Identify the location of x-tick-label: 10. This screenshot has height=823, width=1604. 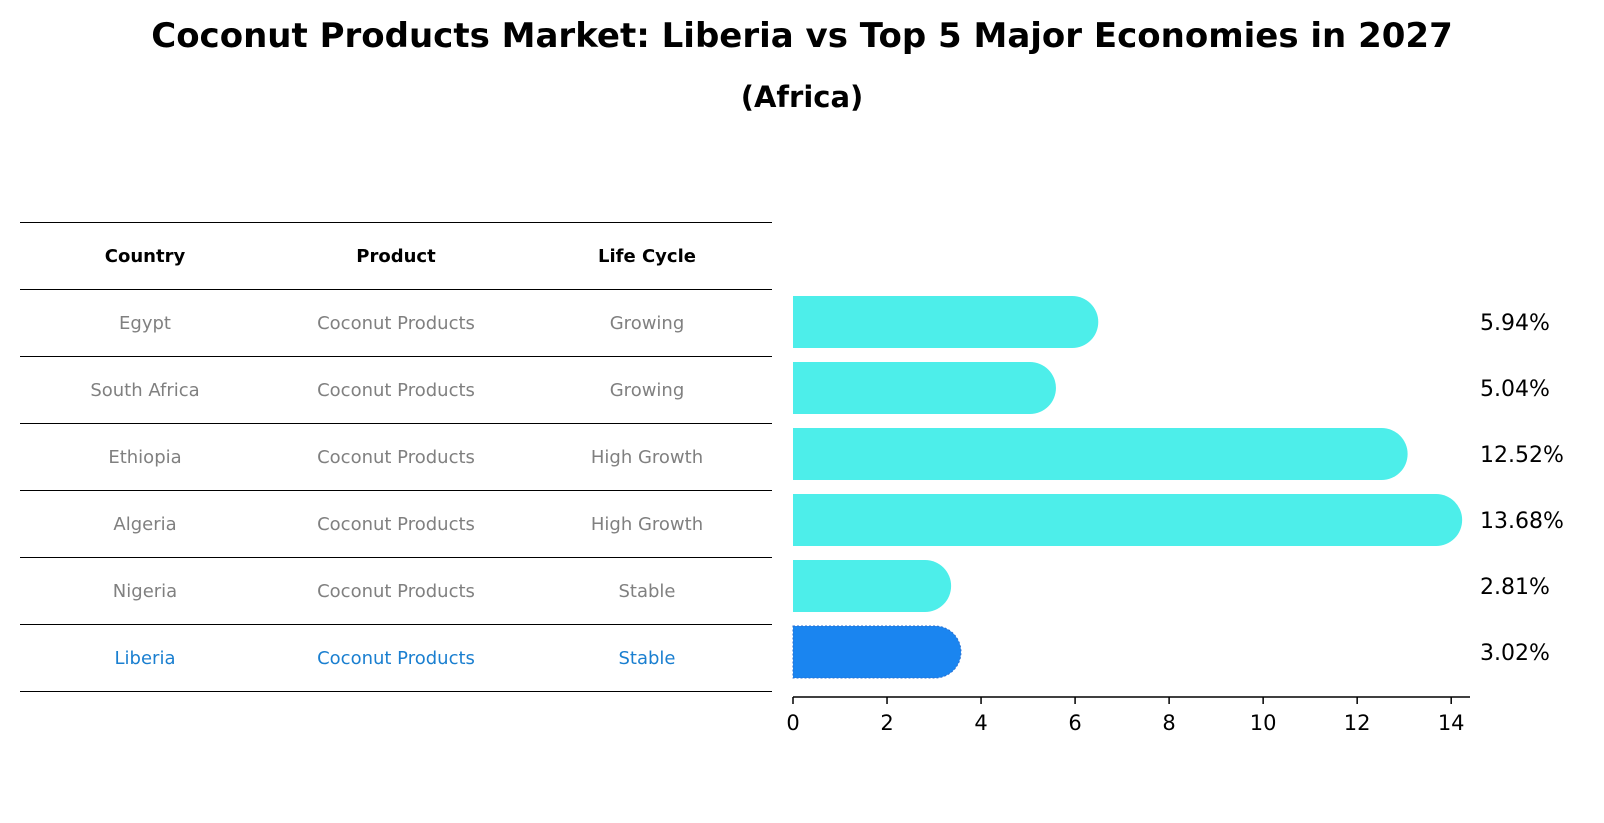
(1263, 723).